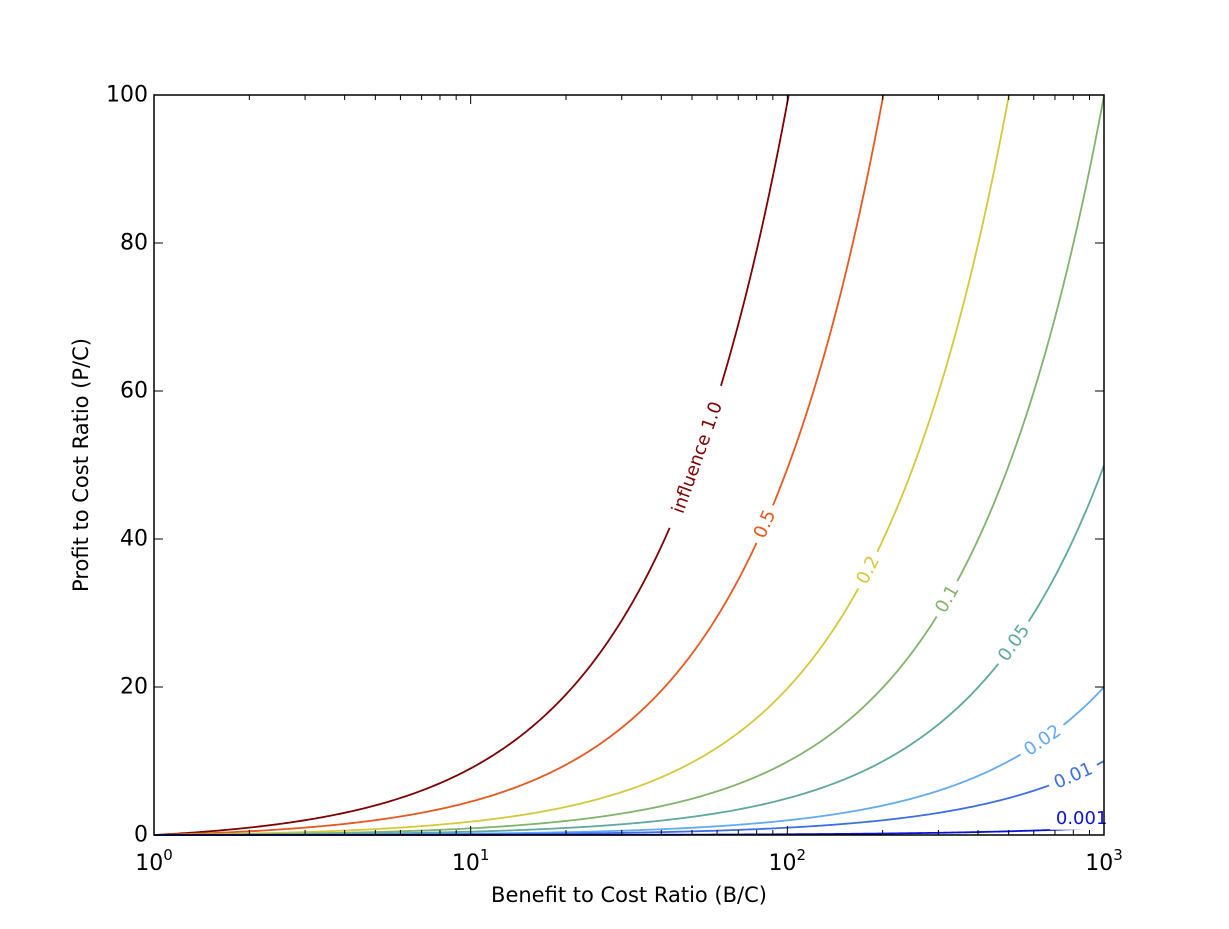  I want to click on x-tick-label: 10¹, so click(471, 861).